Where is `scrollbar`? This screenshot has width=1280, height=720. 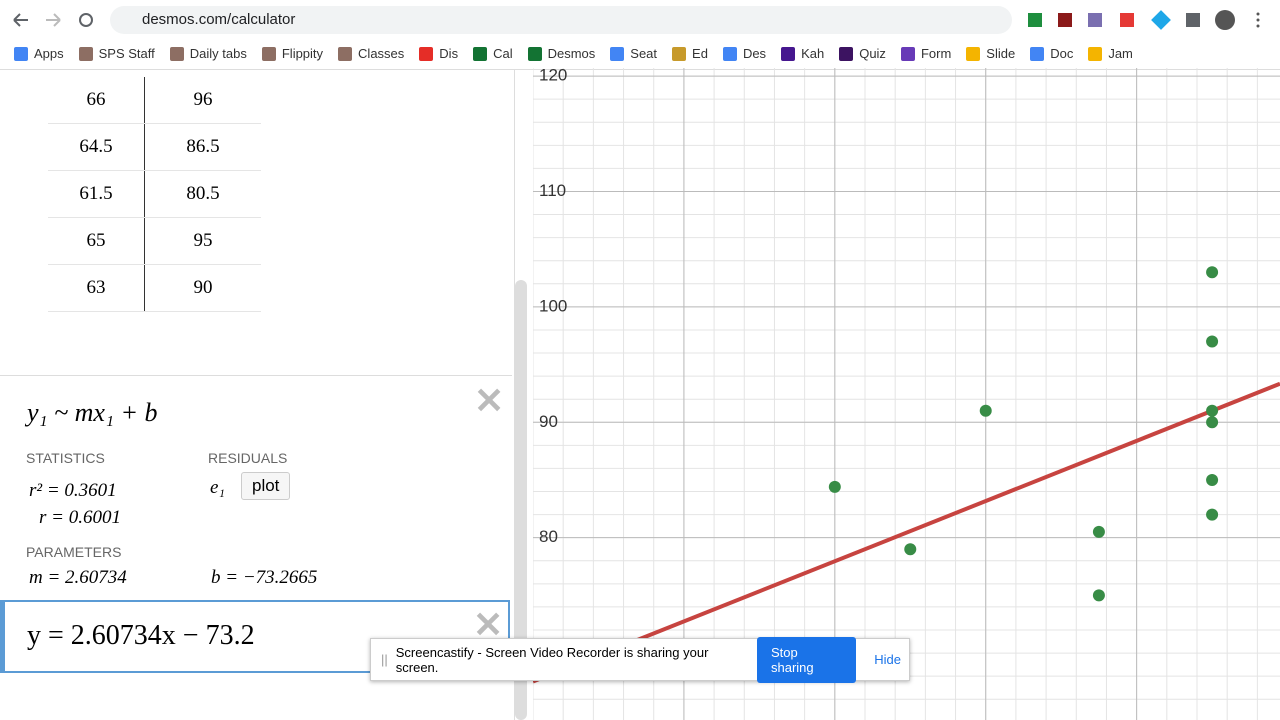 scrollbar is located at coordinates (521, 500).